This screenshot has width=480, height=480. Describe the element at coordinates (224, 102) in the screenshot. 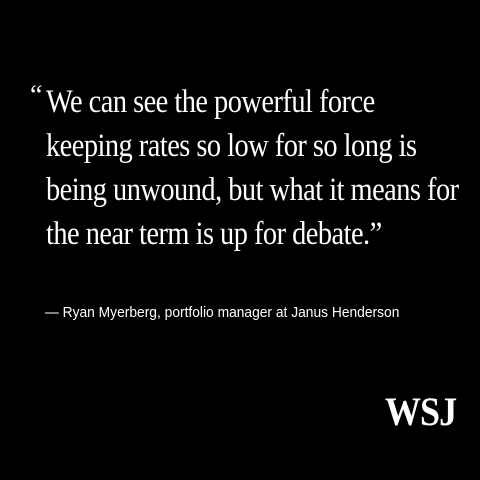

I see `quote-line-1: We can see the powerful force` at that location.